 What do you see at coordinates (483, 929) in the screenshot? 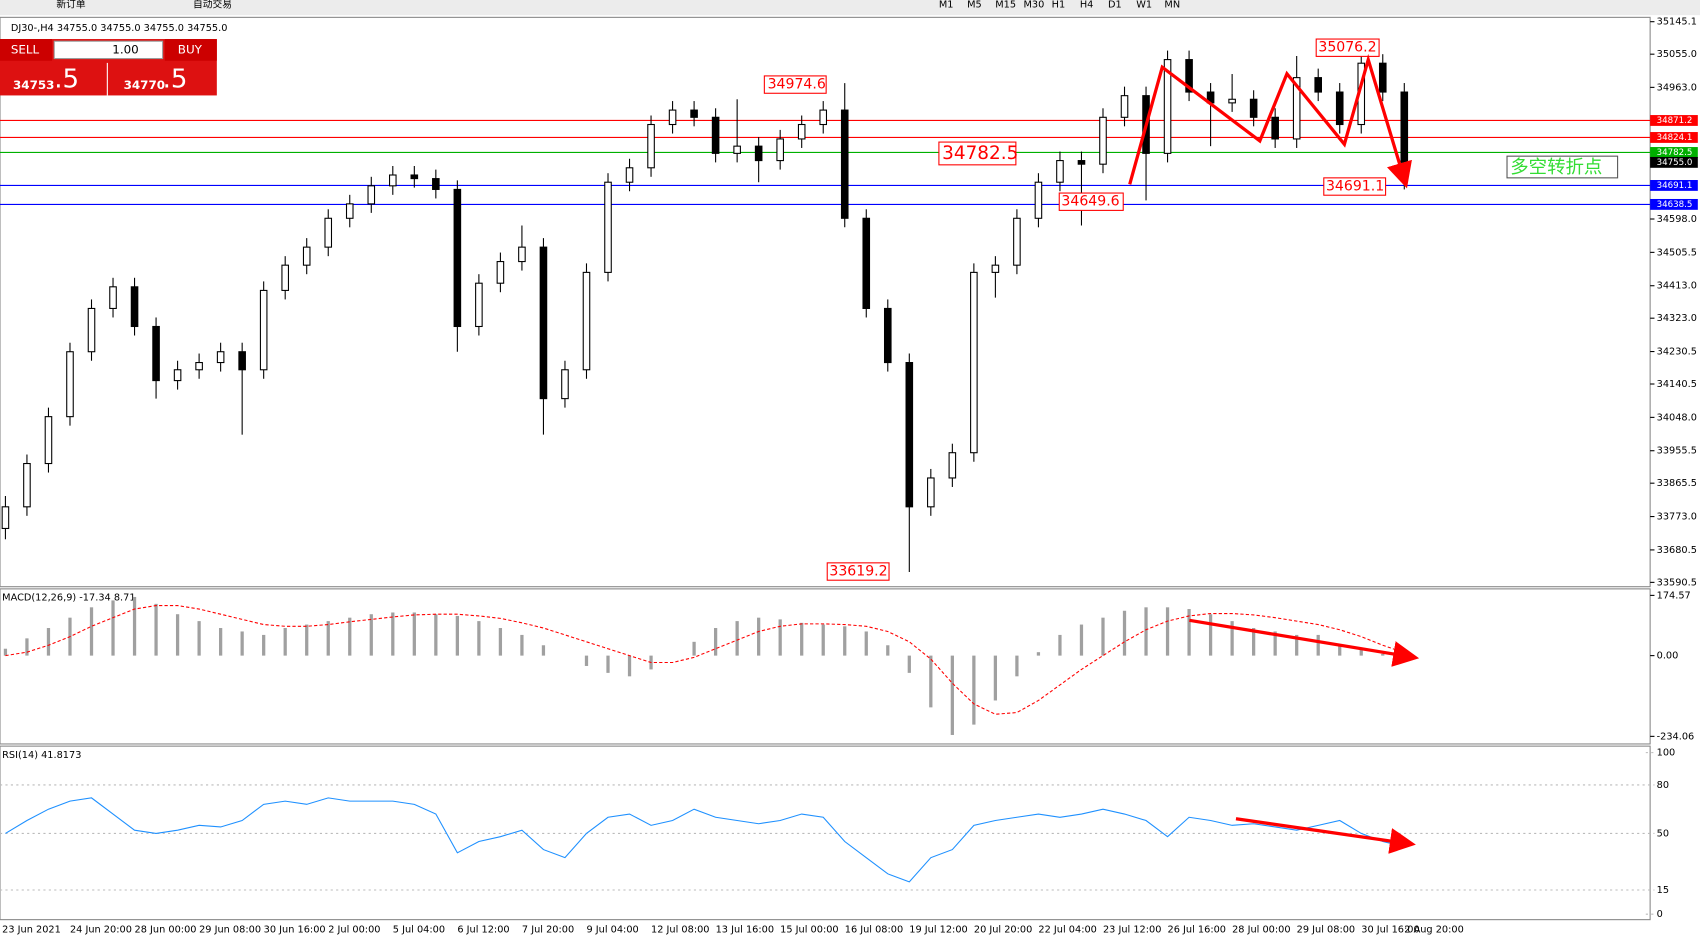
I see `x-tick-label: 6 Jul 12:00` at bounding box center [483, 929].